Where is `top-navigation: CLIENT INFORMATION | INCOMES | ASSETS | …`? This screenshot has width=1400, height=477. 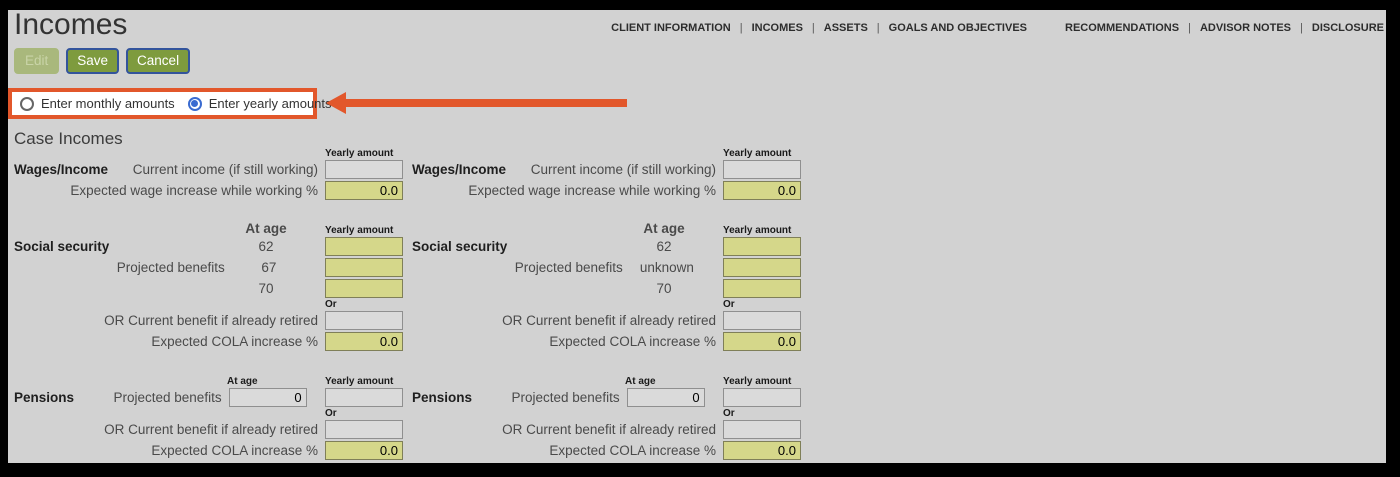
top-navigation: CLIENT INFORMATION | INCOMES | ASSETS | … is located at coordinates (997, 28).